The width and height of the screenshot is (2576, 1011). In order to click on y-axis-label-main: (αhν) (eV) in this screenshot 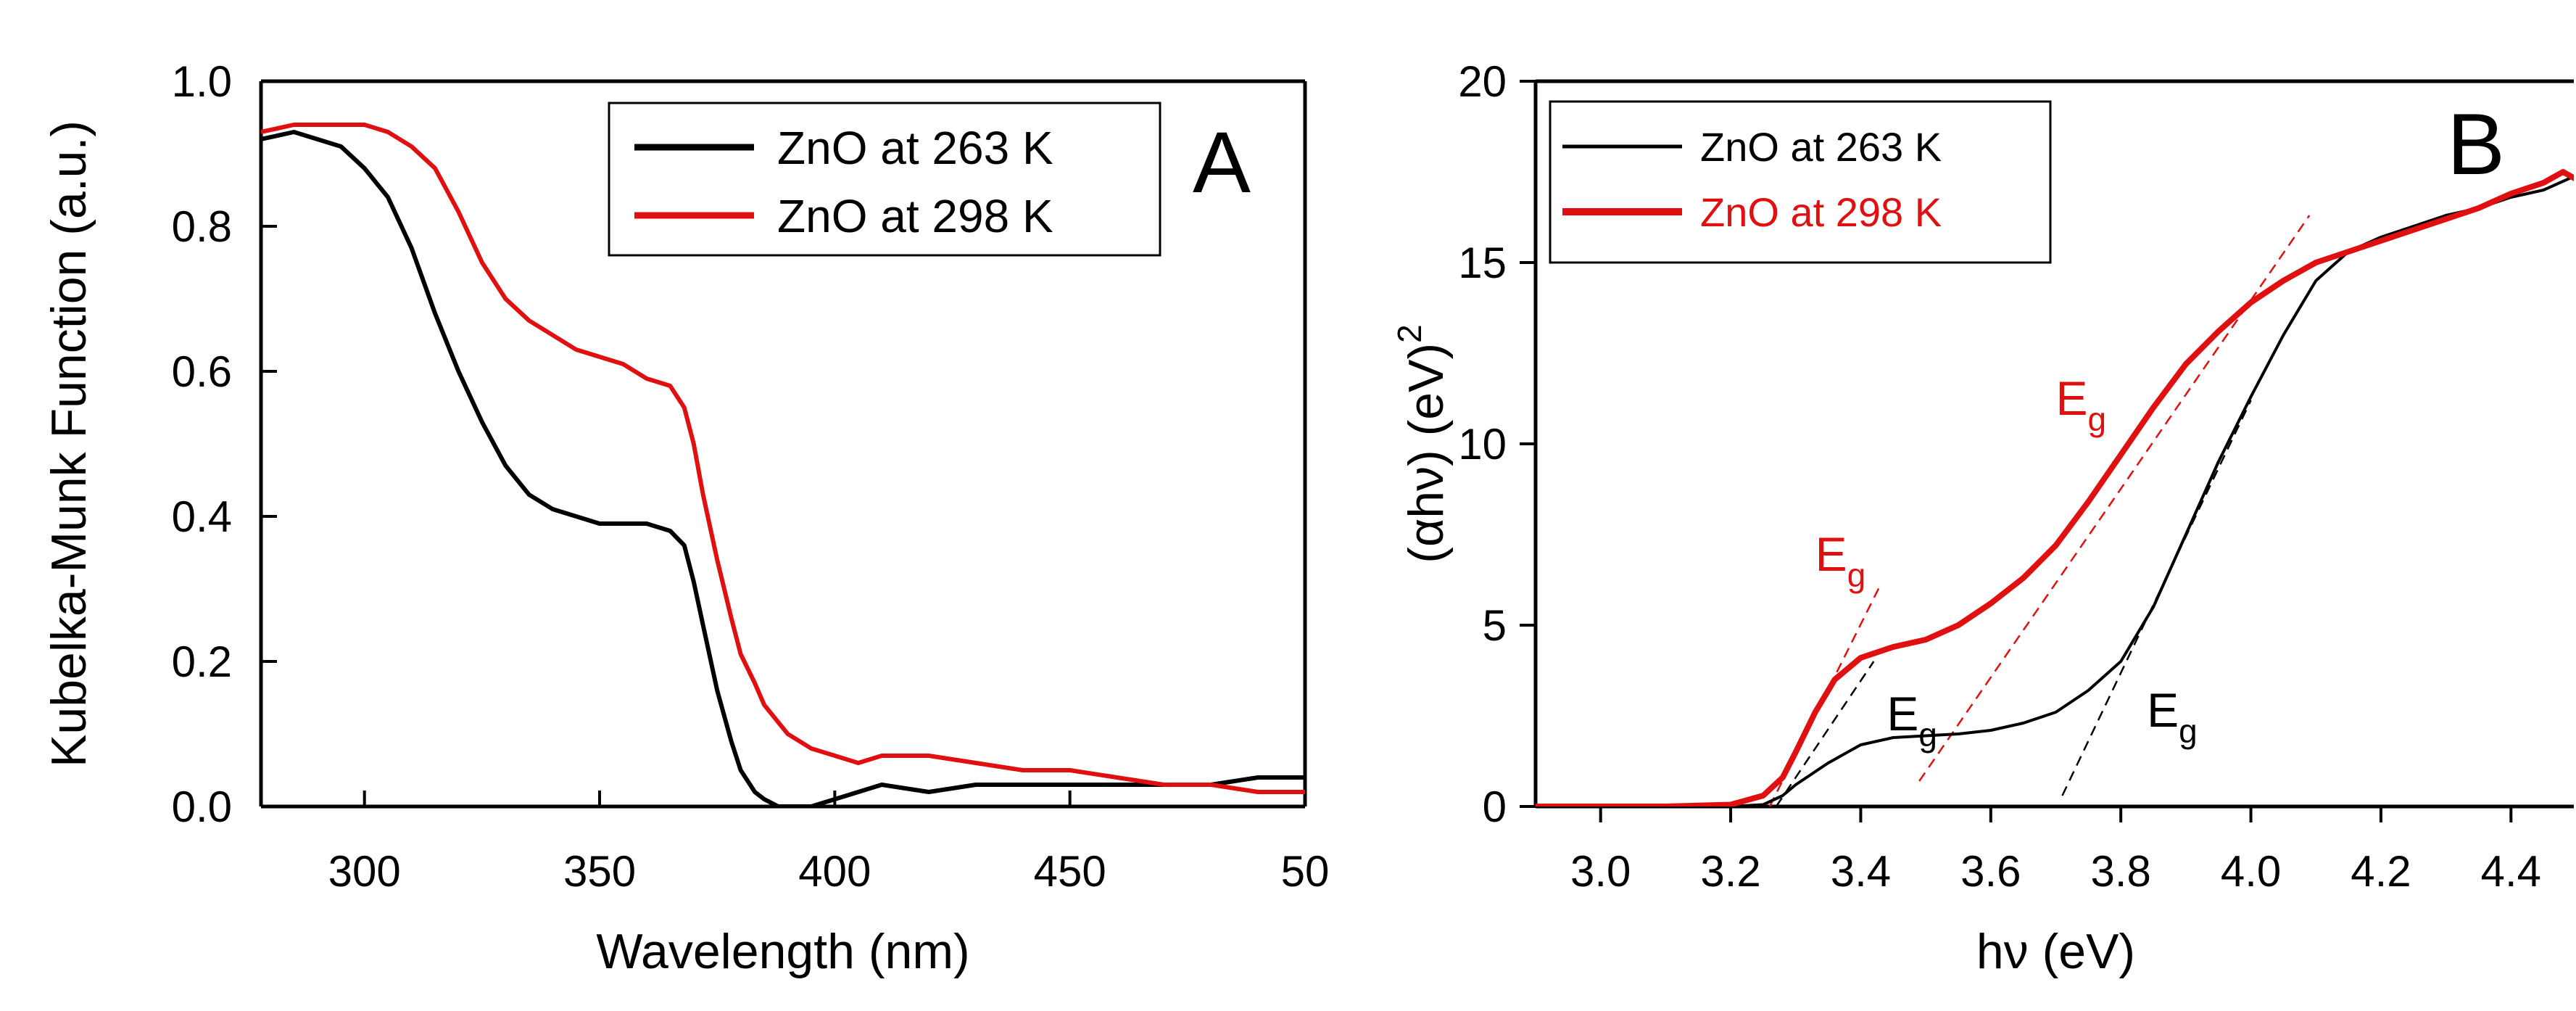, I will do `click(1426, 453)`.